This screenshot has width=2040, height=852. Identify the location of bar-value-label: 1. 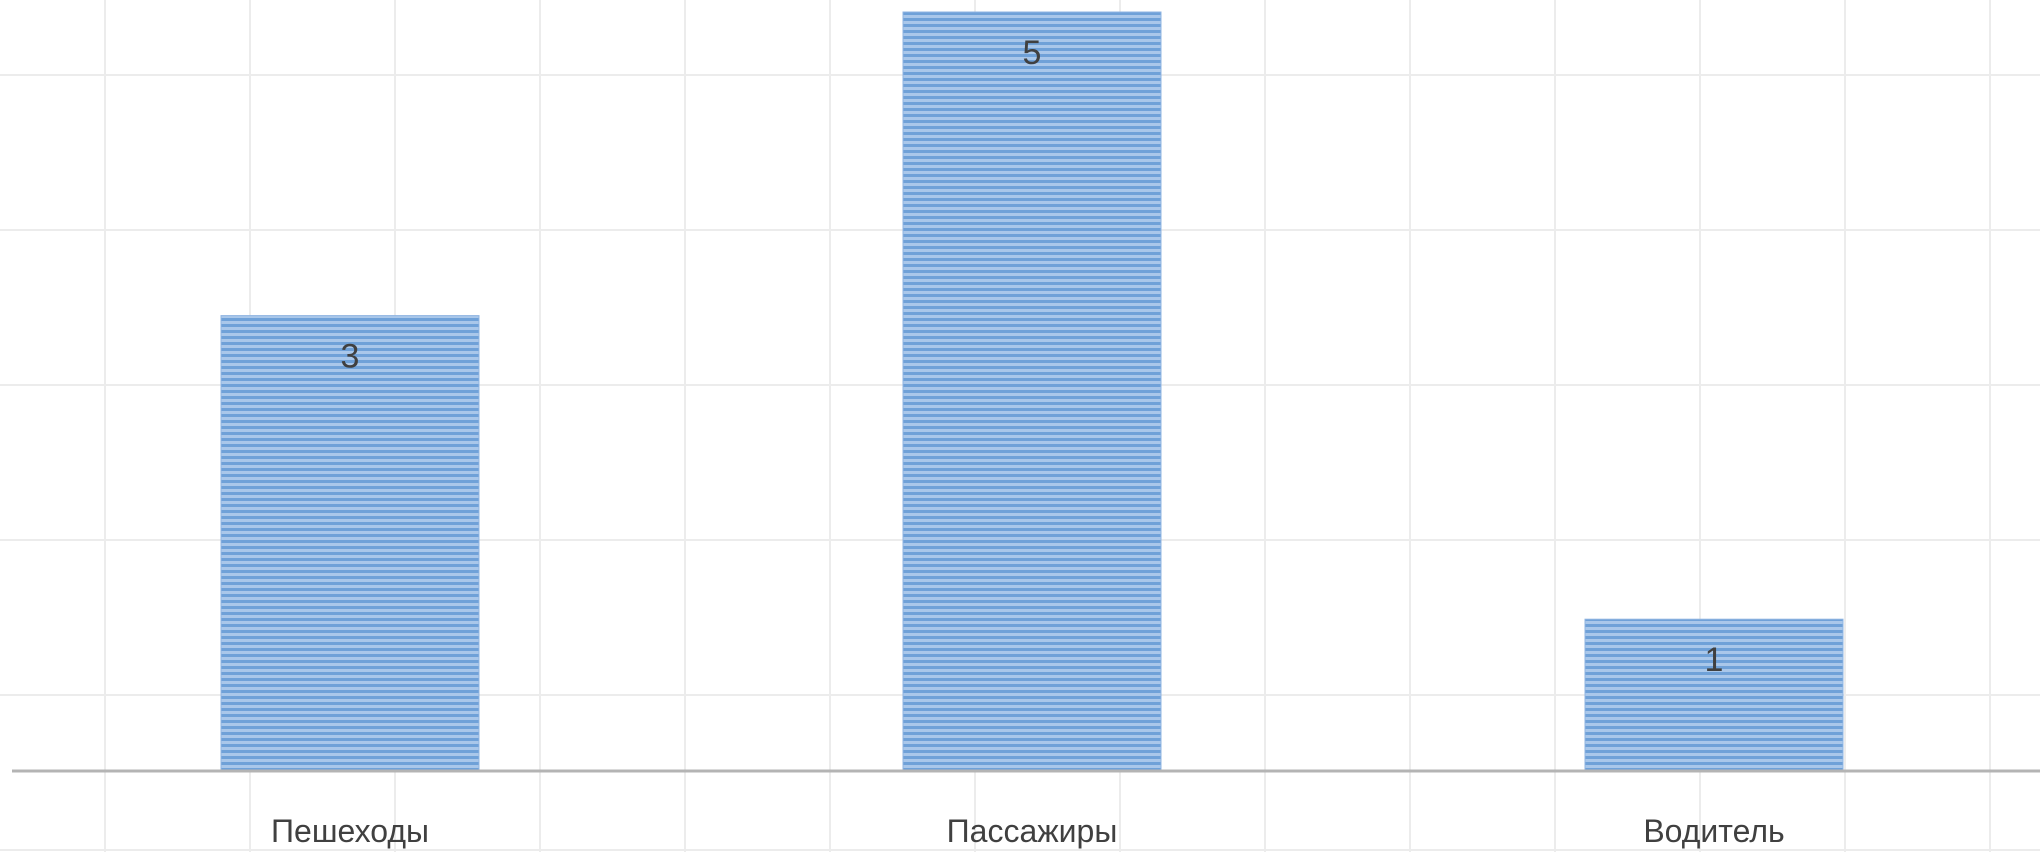
(1714, 660).